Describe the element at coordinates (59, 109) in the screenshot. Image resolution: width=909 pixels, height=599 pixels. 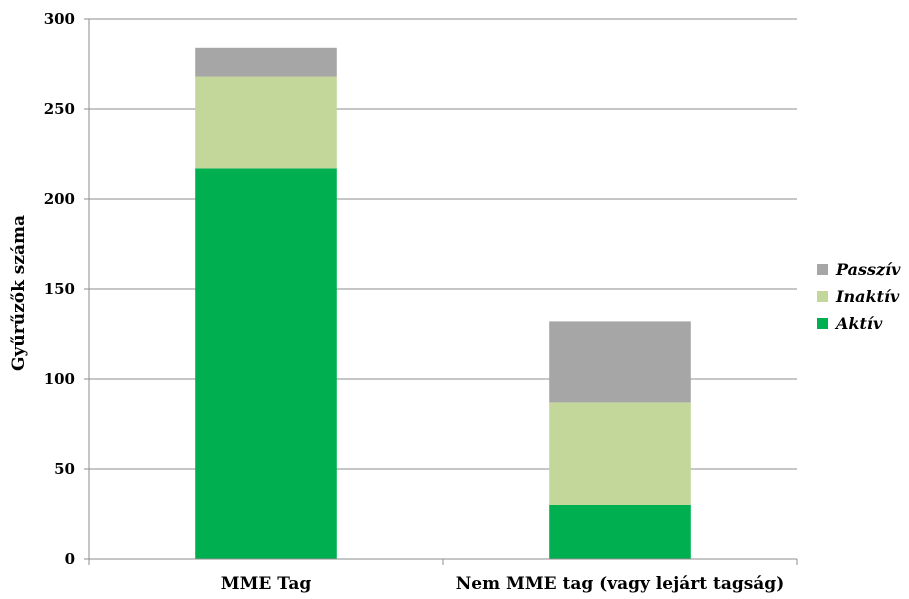
I see `y-tick-label: 250` at that location.